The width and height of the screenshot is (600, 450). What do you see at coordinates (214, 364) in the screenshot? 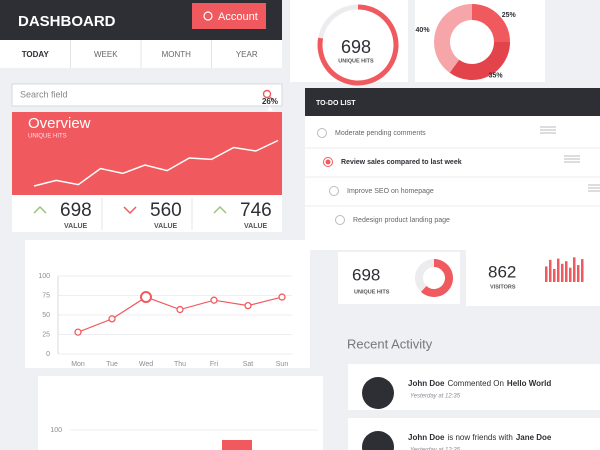
I see `x-tick-label: Fri` at bounding box center [214, 364].